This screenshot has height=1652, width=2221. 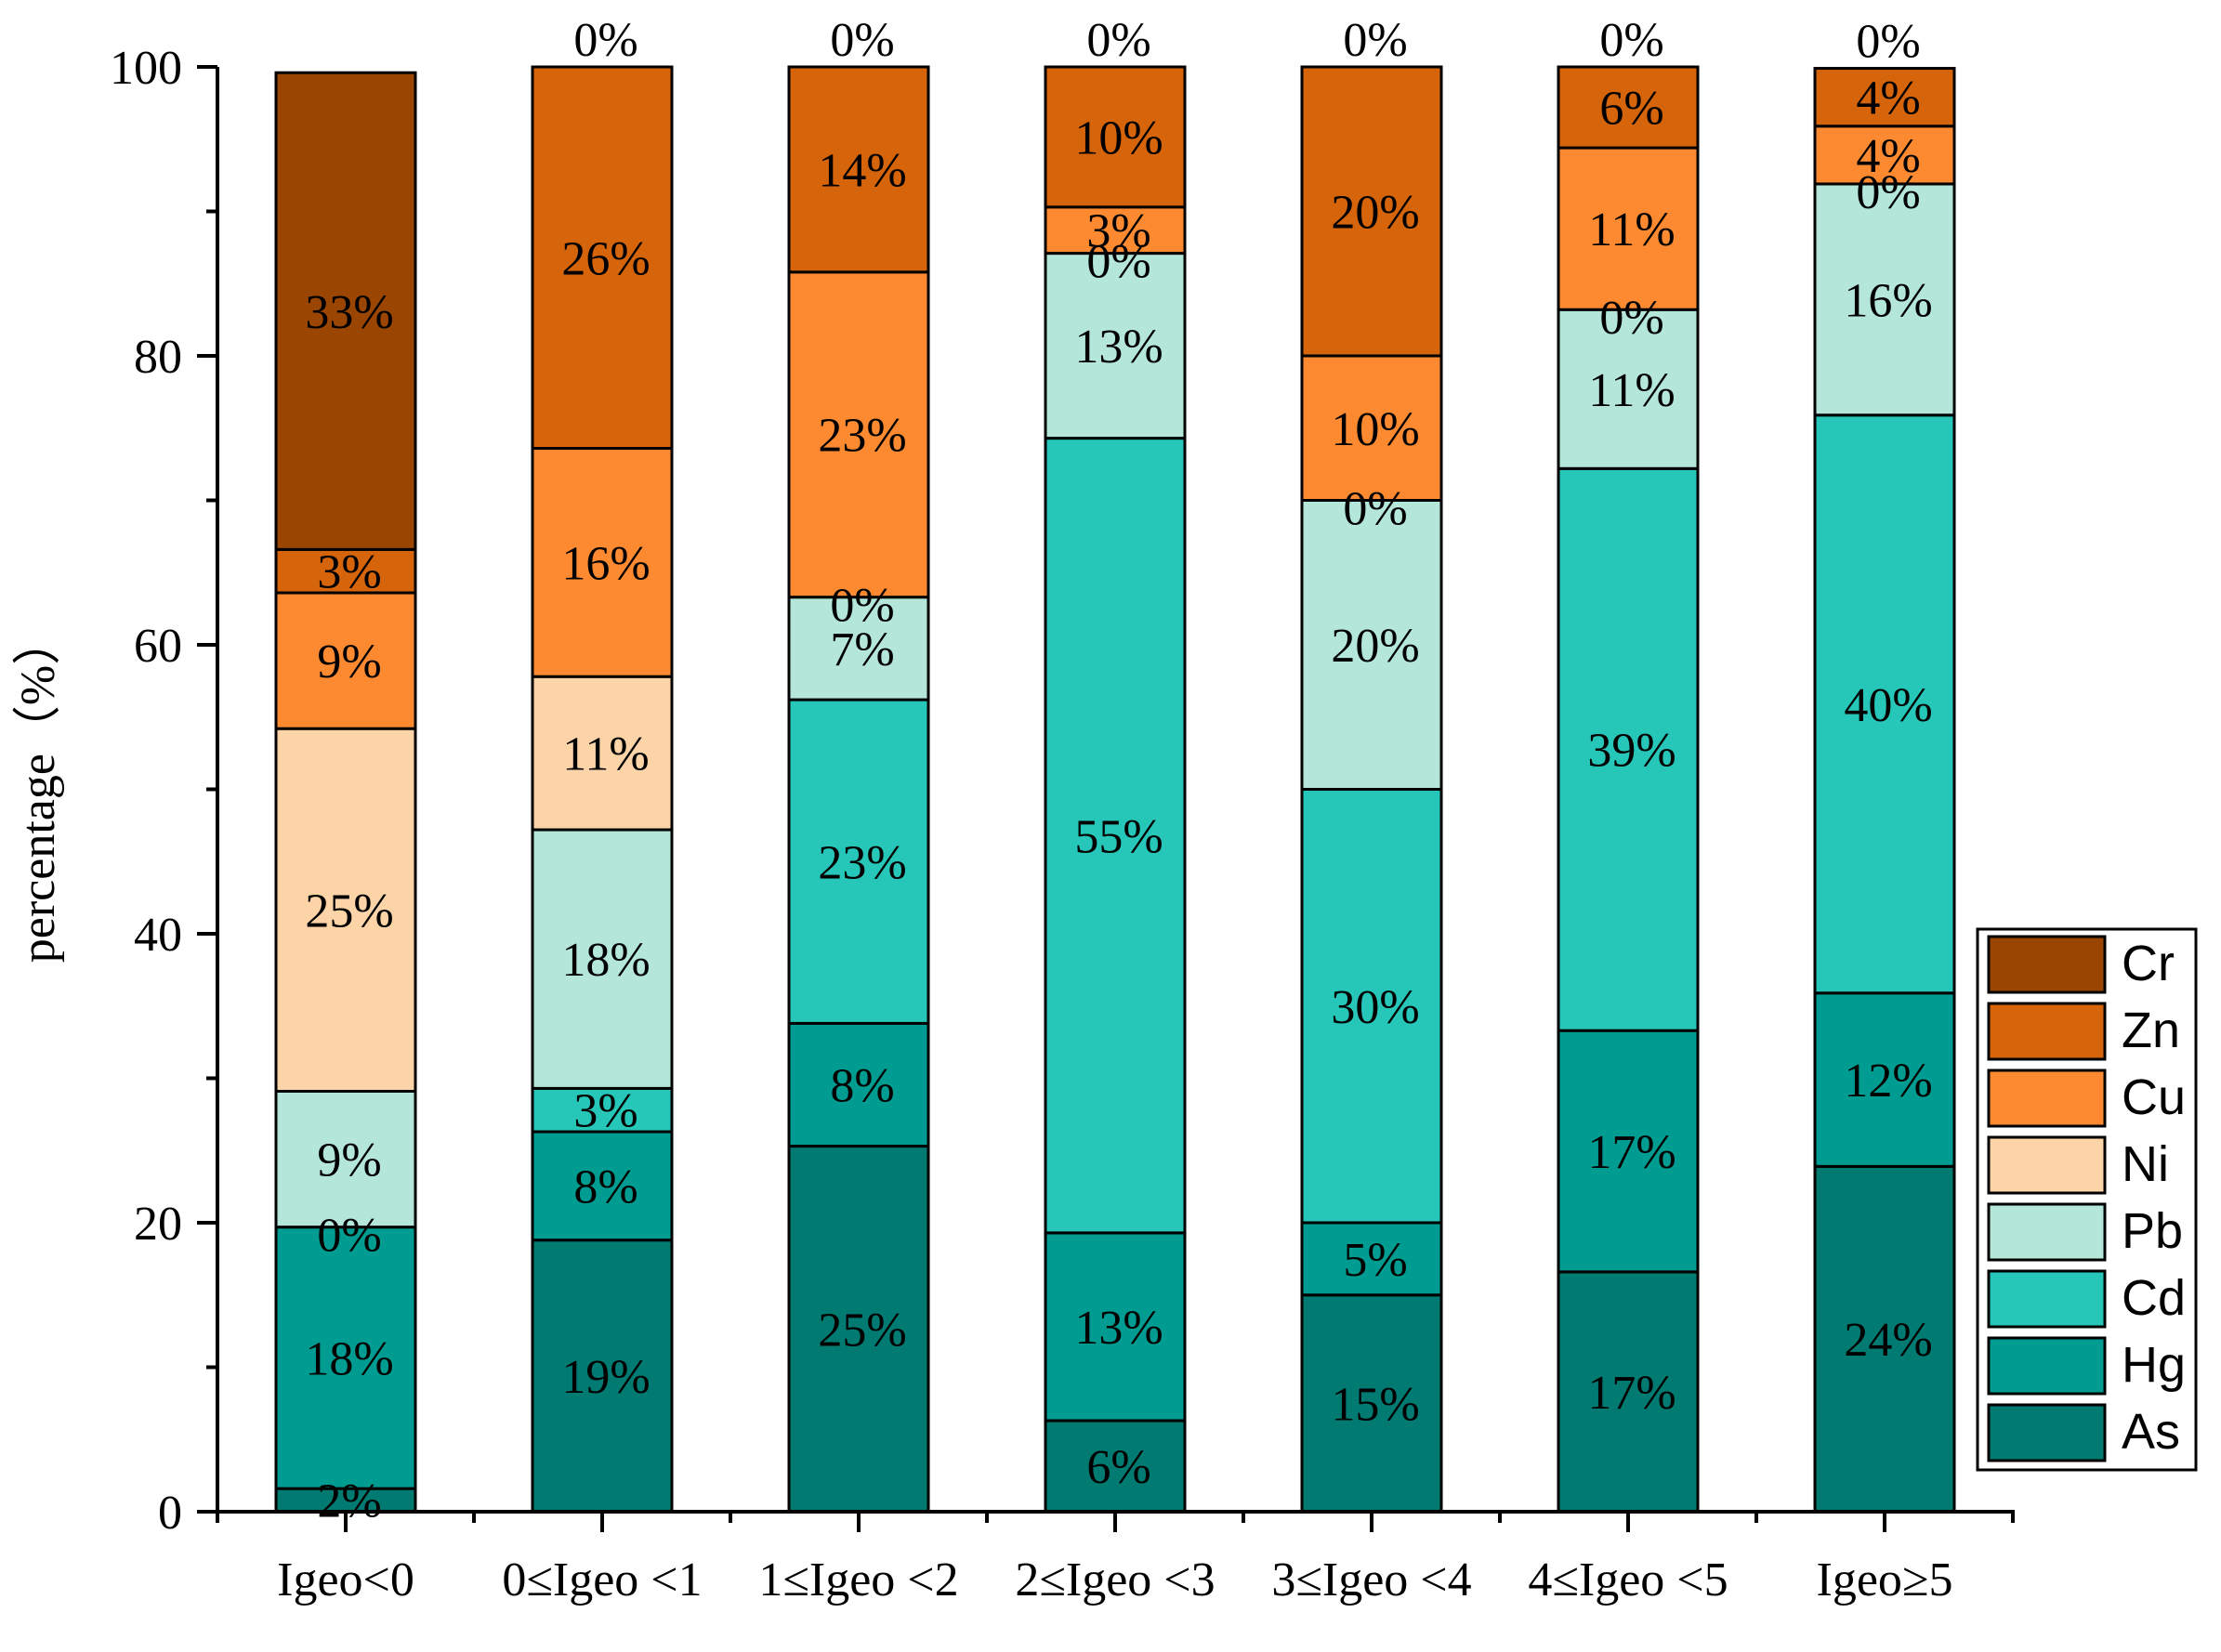 I want to click on data-label-as-4: 15%, so click(x=1375, y=1404).